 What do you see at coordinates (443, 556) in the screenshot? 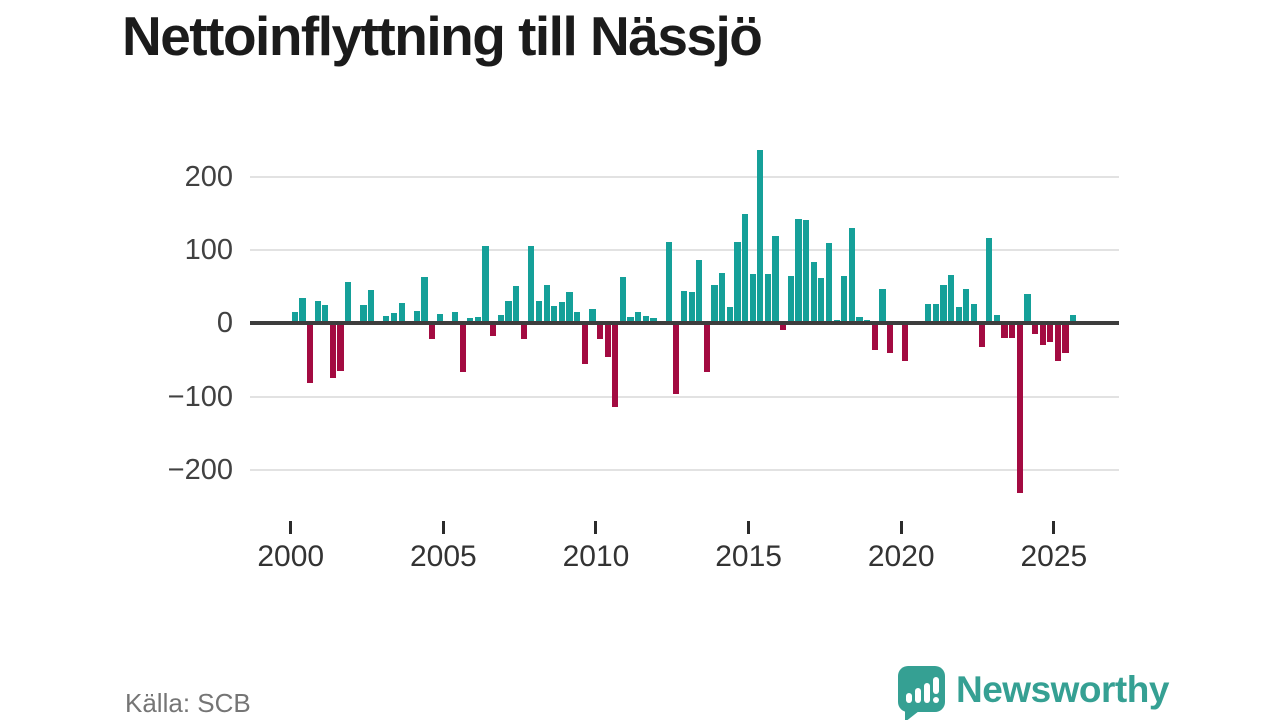
I see `x-axis-label-2005: 2005` at bounding box center [443, 556].